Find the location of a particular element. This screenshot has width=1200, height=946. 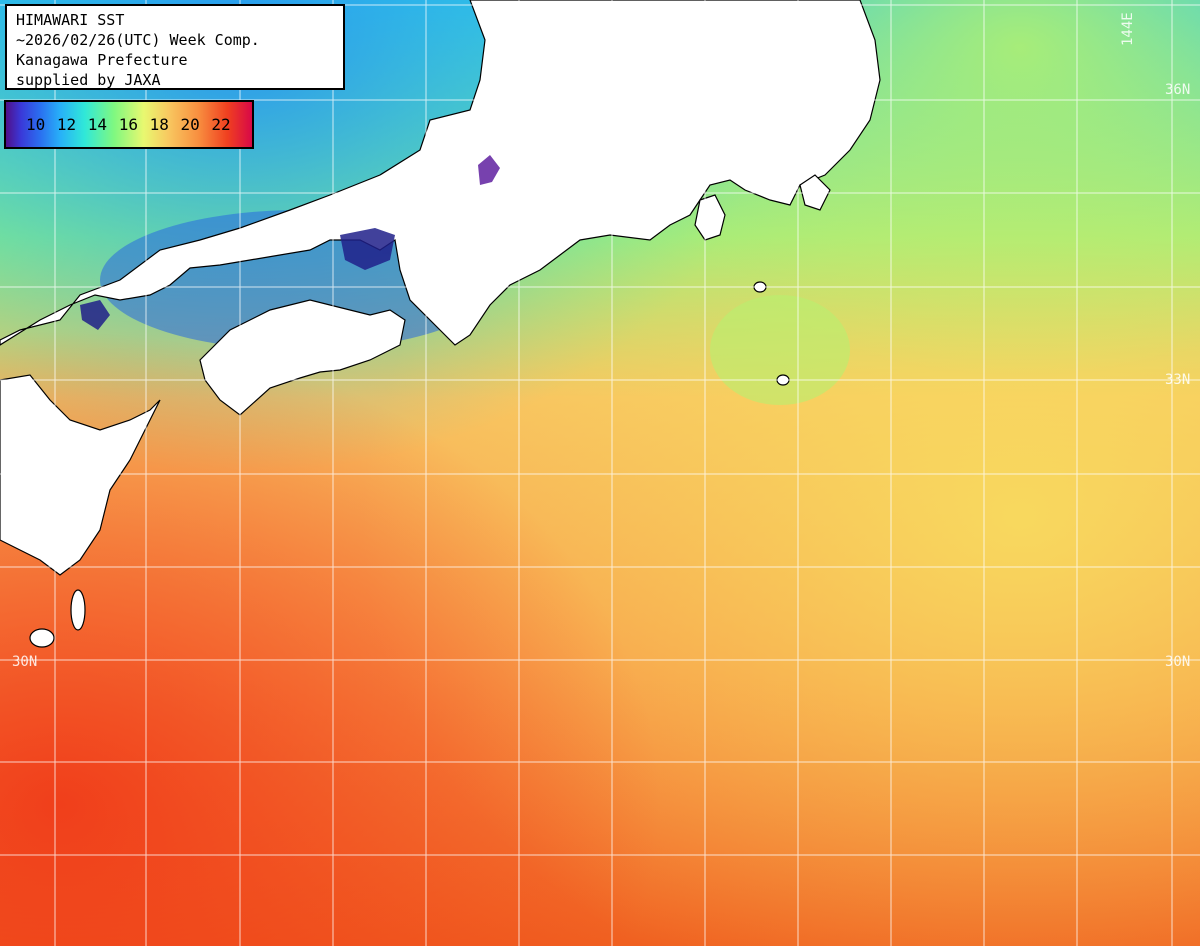

patch-wakasa is located at coordinates (489, 170).